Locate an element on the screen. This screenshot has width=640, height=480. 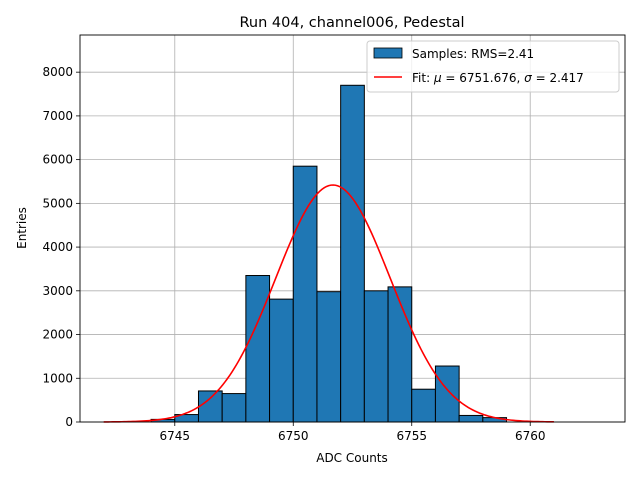
y-axis-label: Entries is located at coordinates (22, 228).